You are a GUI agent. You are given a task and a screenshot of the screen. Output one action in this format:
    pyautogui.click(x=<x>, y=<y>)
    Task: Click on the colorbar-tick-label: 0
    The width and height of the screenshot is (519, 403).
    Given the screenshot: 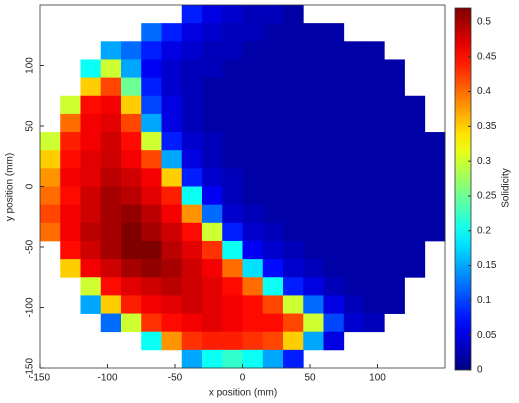 What is the action you would take?
    pyautogui.click(x=480, y=370)
    